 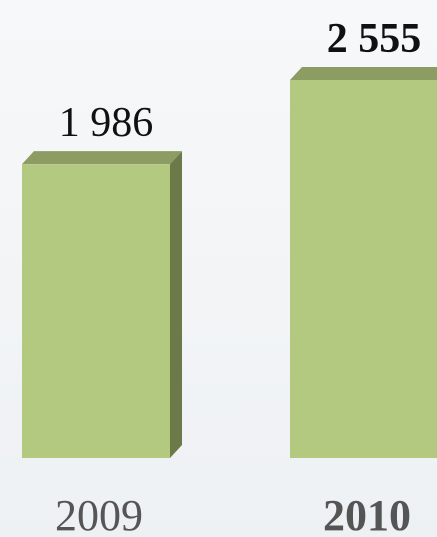 What do you see at coordinates (367, 514) in the screenshot?
I see `x-tick-label: 2010` at bounding box center [367, 514].